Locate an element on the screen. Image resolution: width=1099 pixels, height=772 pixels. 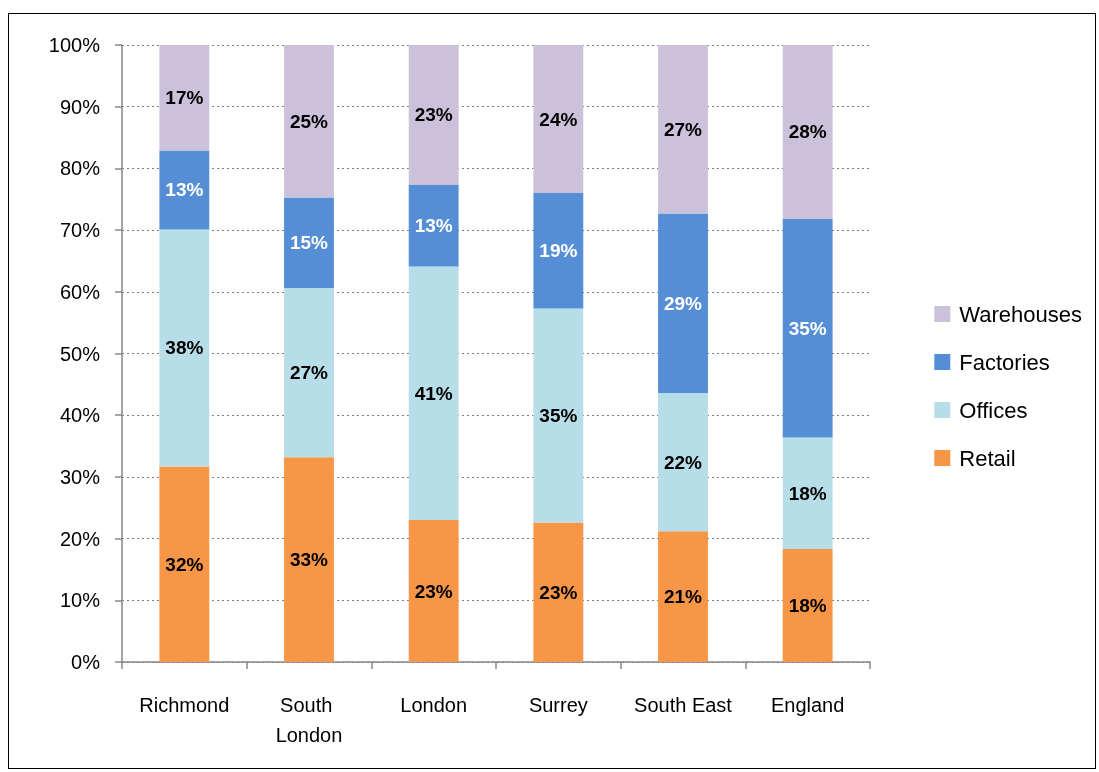
data-label: 15% is located at coordinates (309, 243).